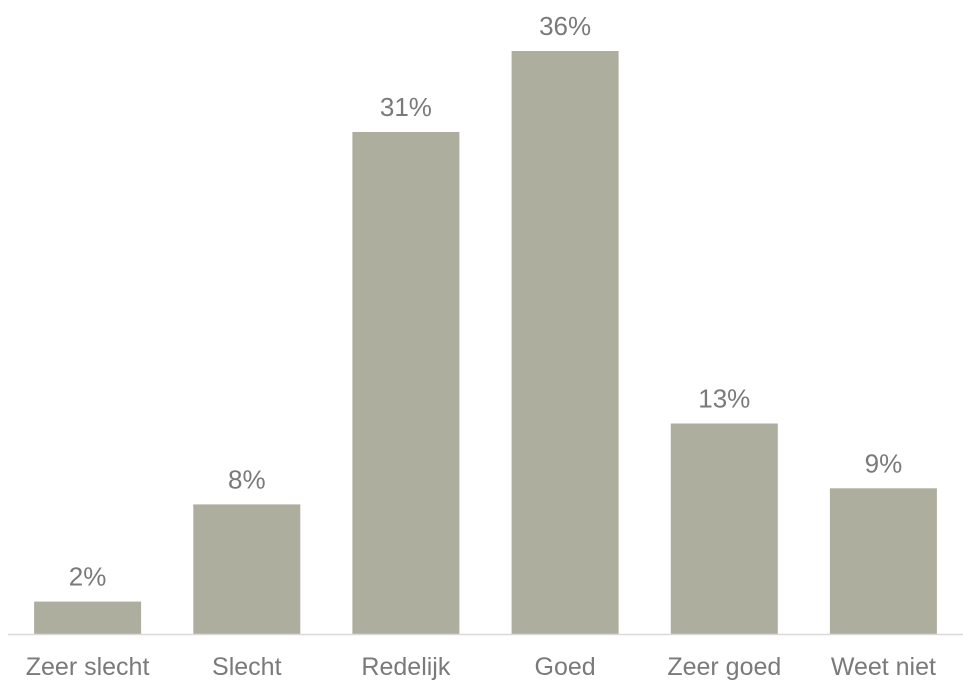 Image resolution: width=963 pixels, height=680 pixels. Describe the element at coordinates (405, 666) in the screenshot. I see `x-tick-label-redelijk: Redelijk` at that location.